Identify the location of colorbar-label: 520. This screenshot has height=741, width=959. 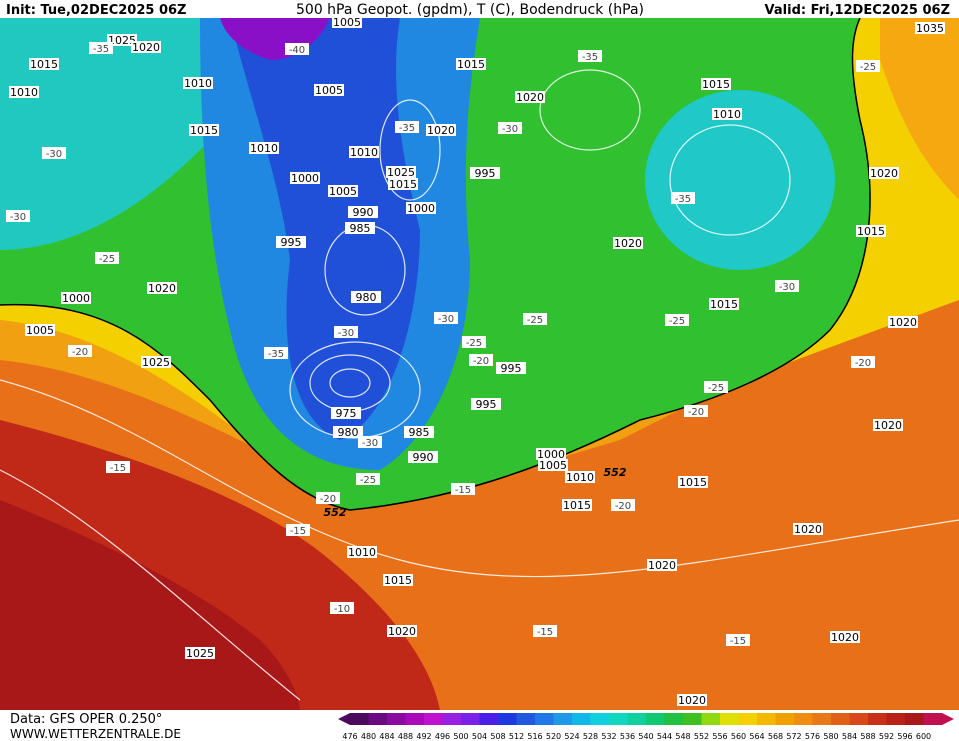
(553, 736).